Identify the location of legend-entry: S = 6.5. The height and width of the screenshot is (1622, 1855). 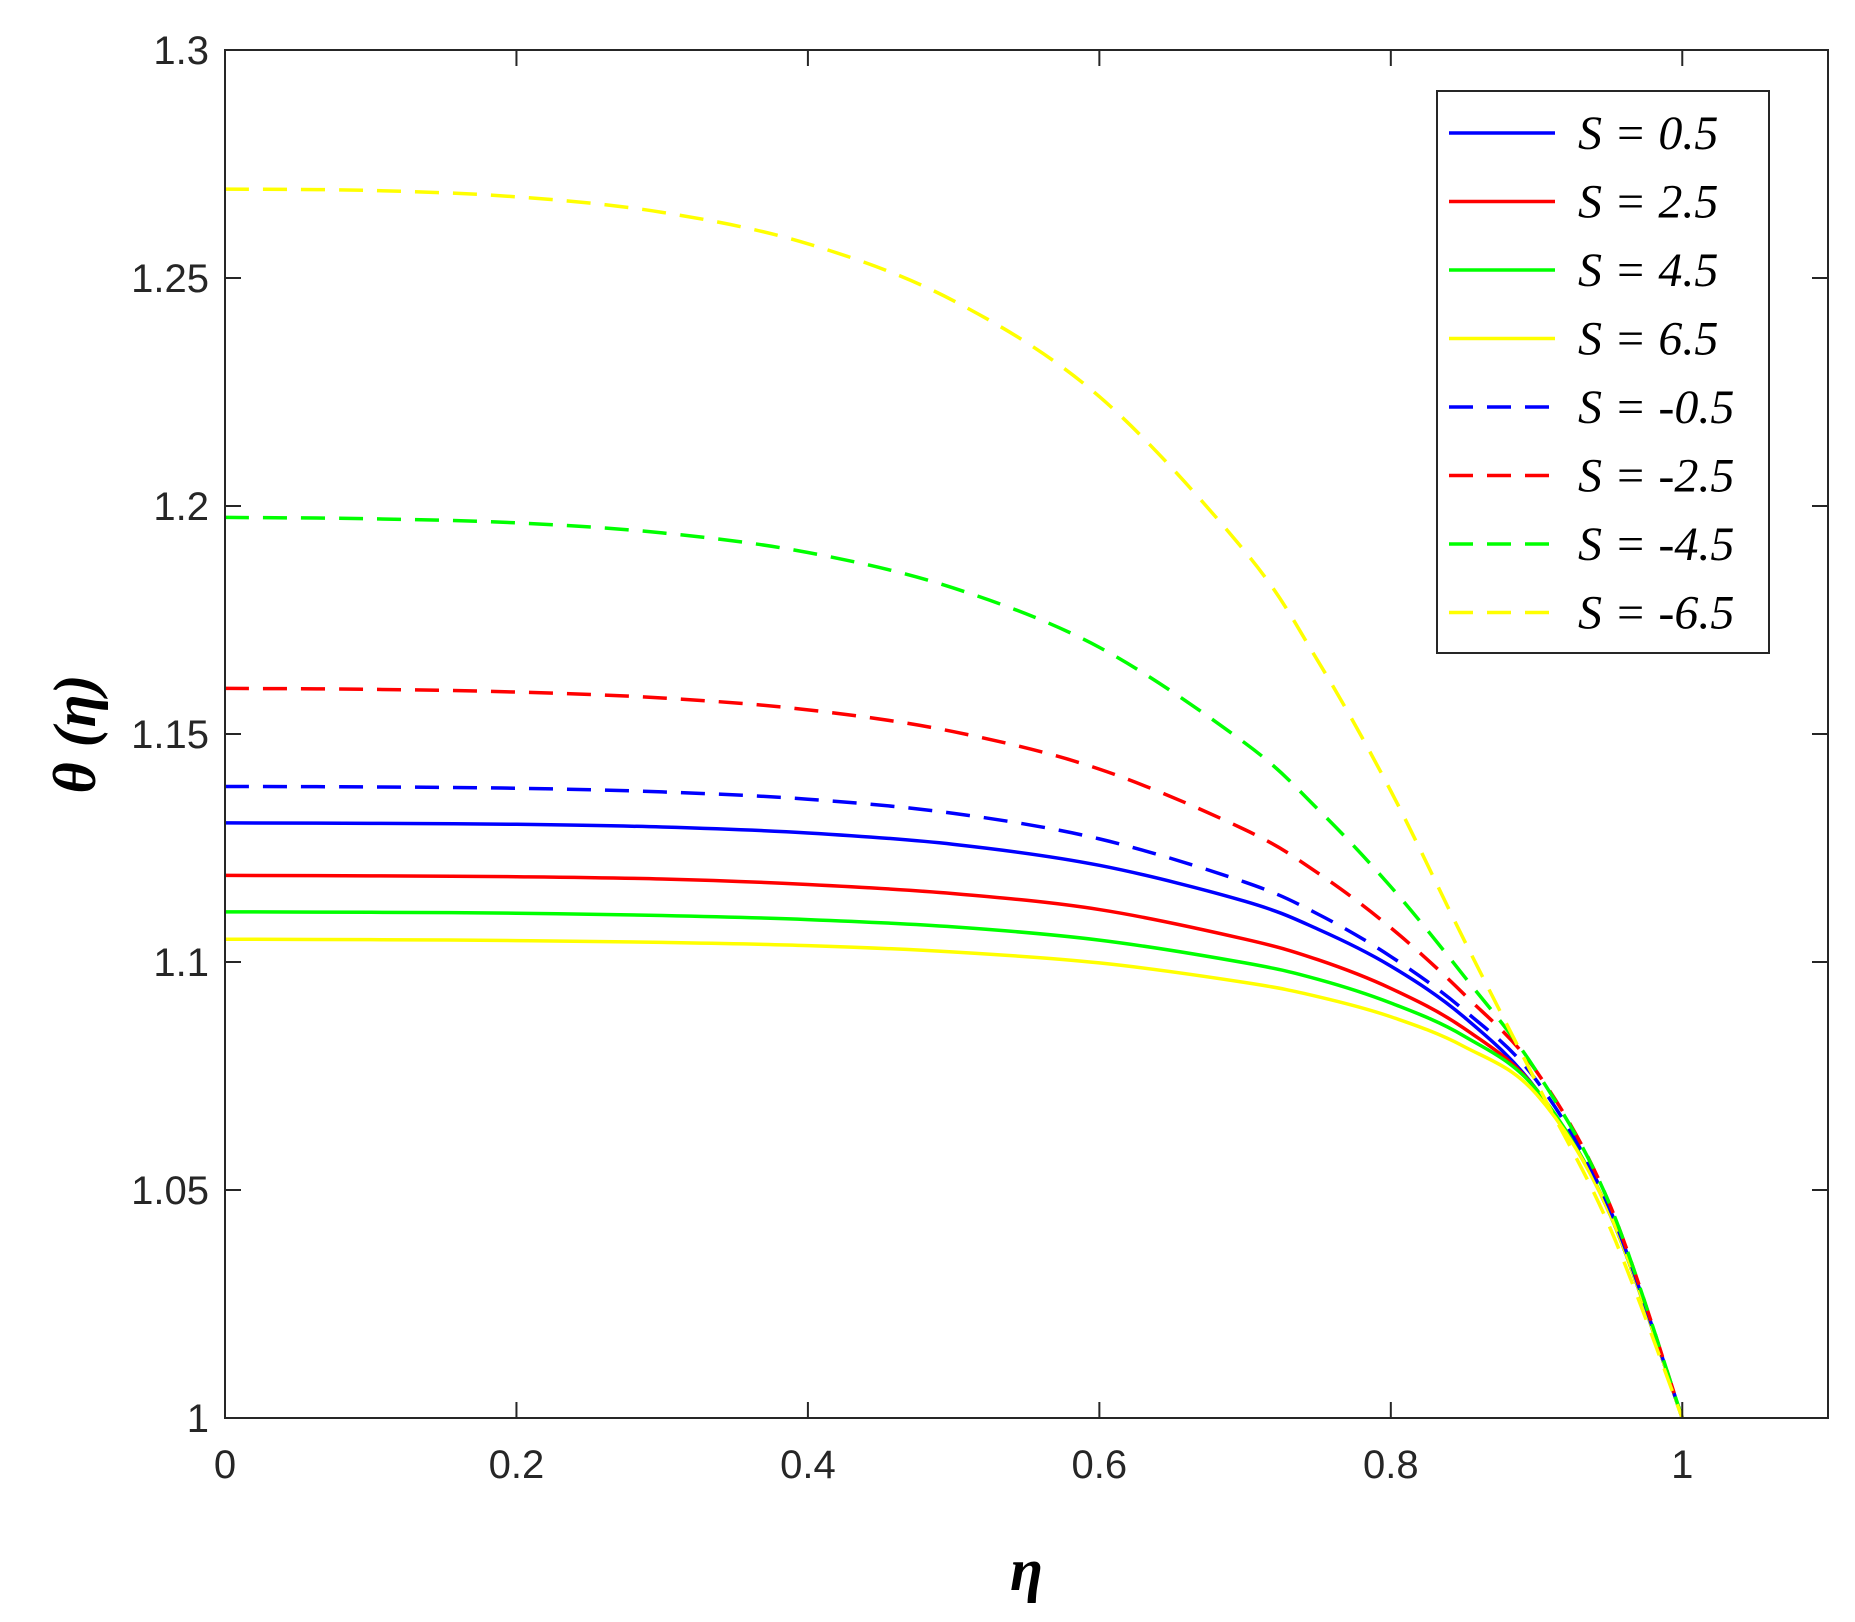
(1648, 339).